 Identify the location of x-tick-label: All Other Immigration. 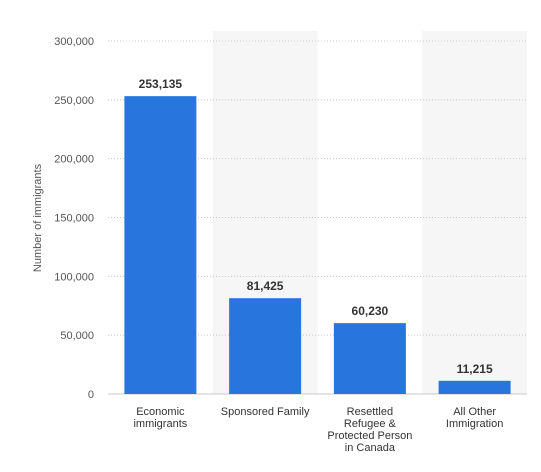
(474, 418).